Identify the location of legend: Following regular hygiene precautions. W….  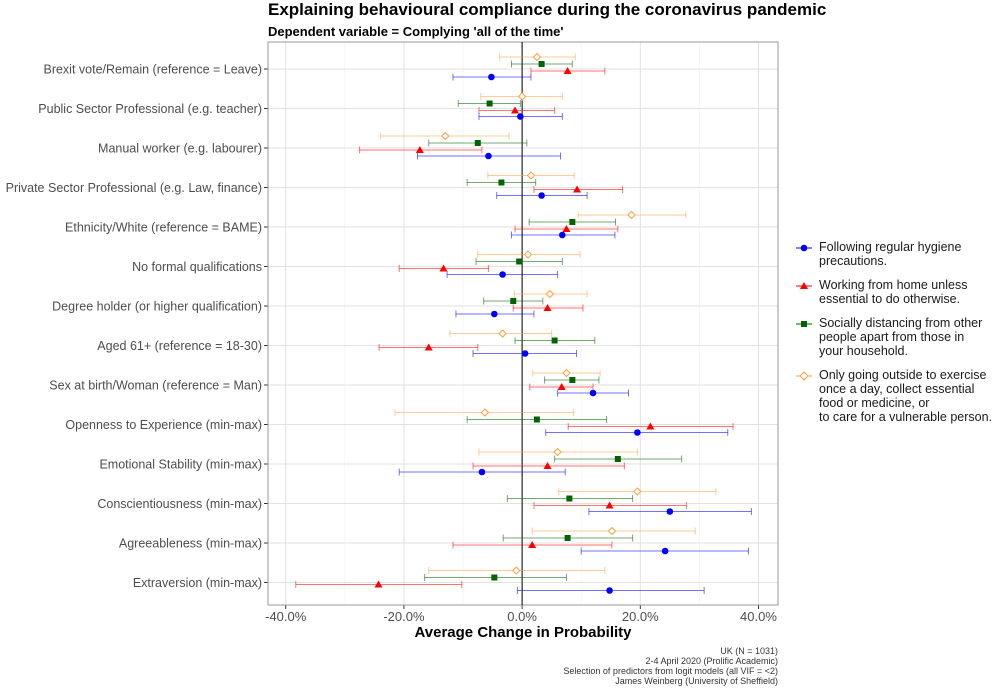
(897, 337).